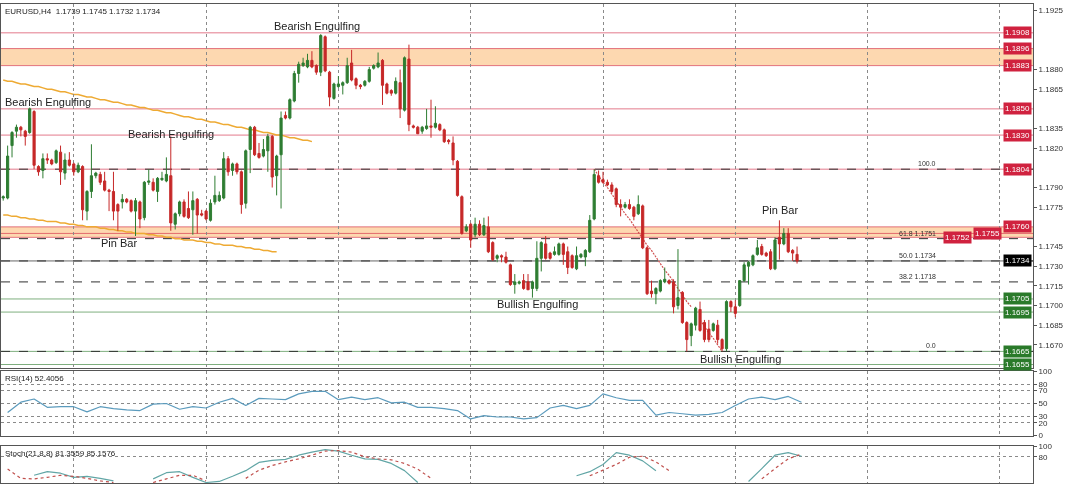 This screenshot has height=488, width=1067. I want to click on y-tick-label: 1.1865, so click(1051, 90).